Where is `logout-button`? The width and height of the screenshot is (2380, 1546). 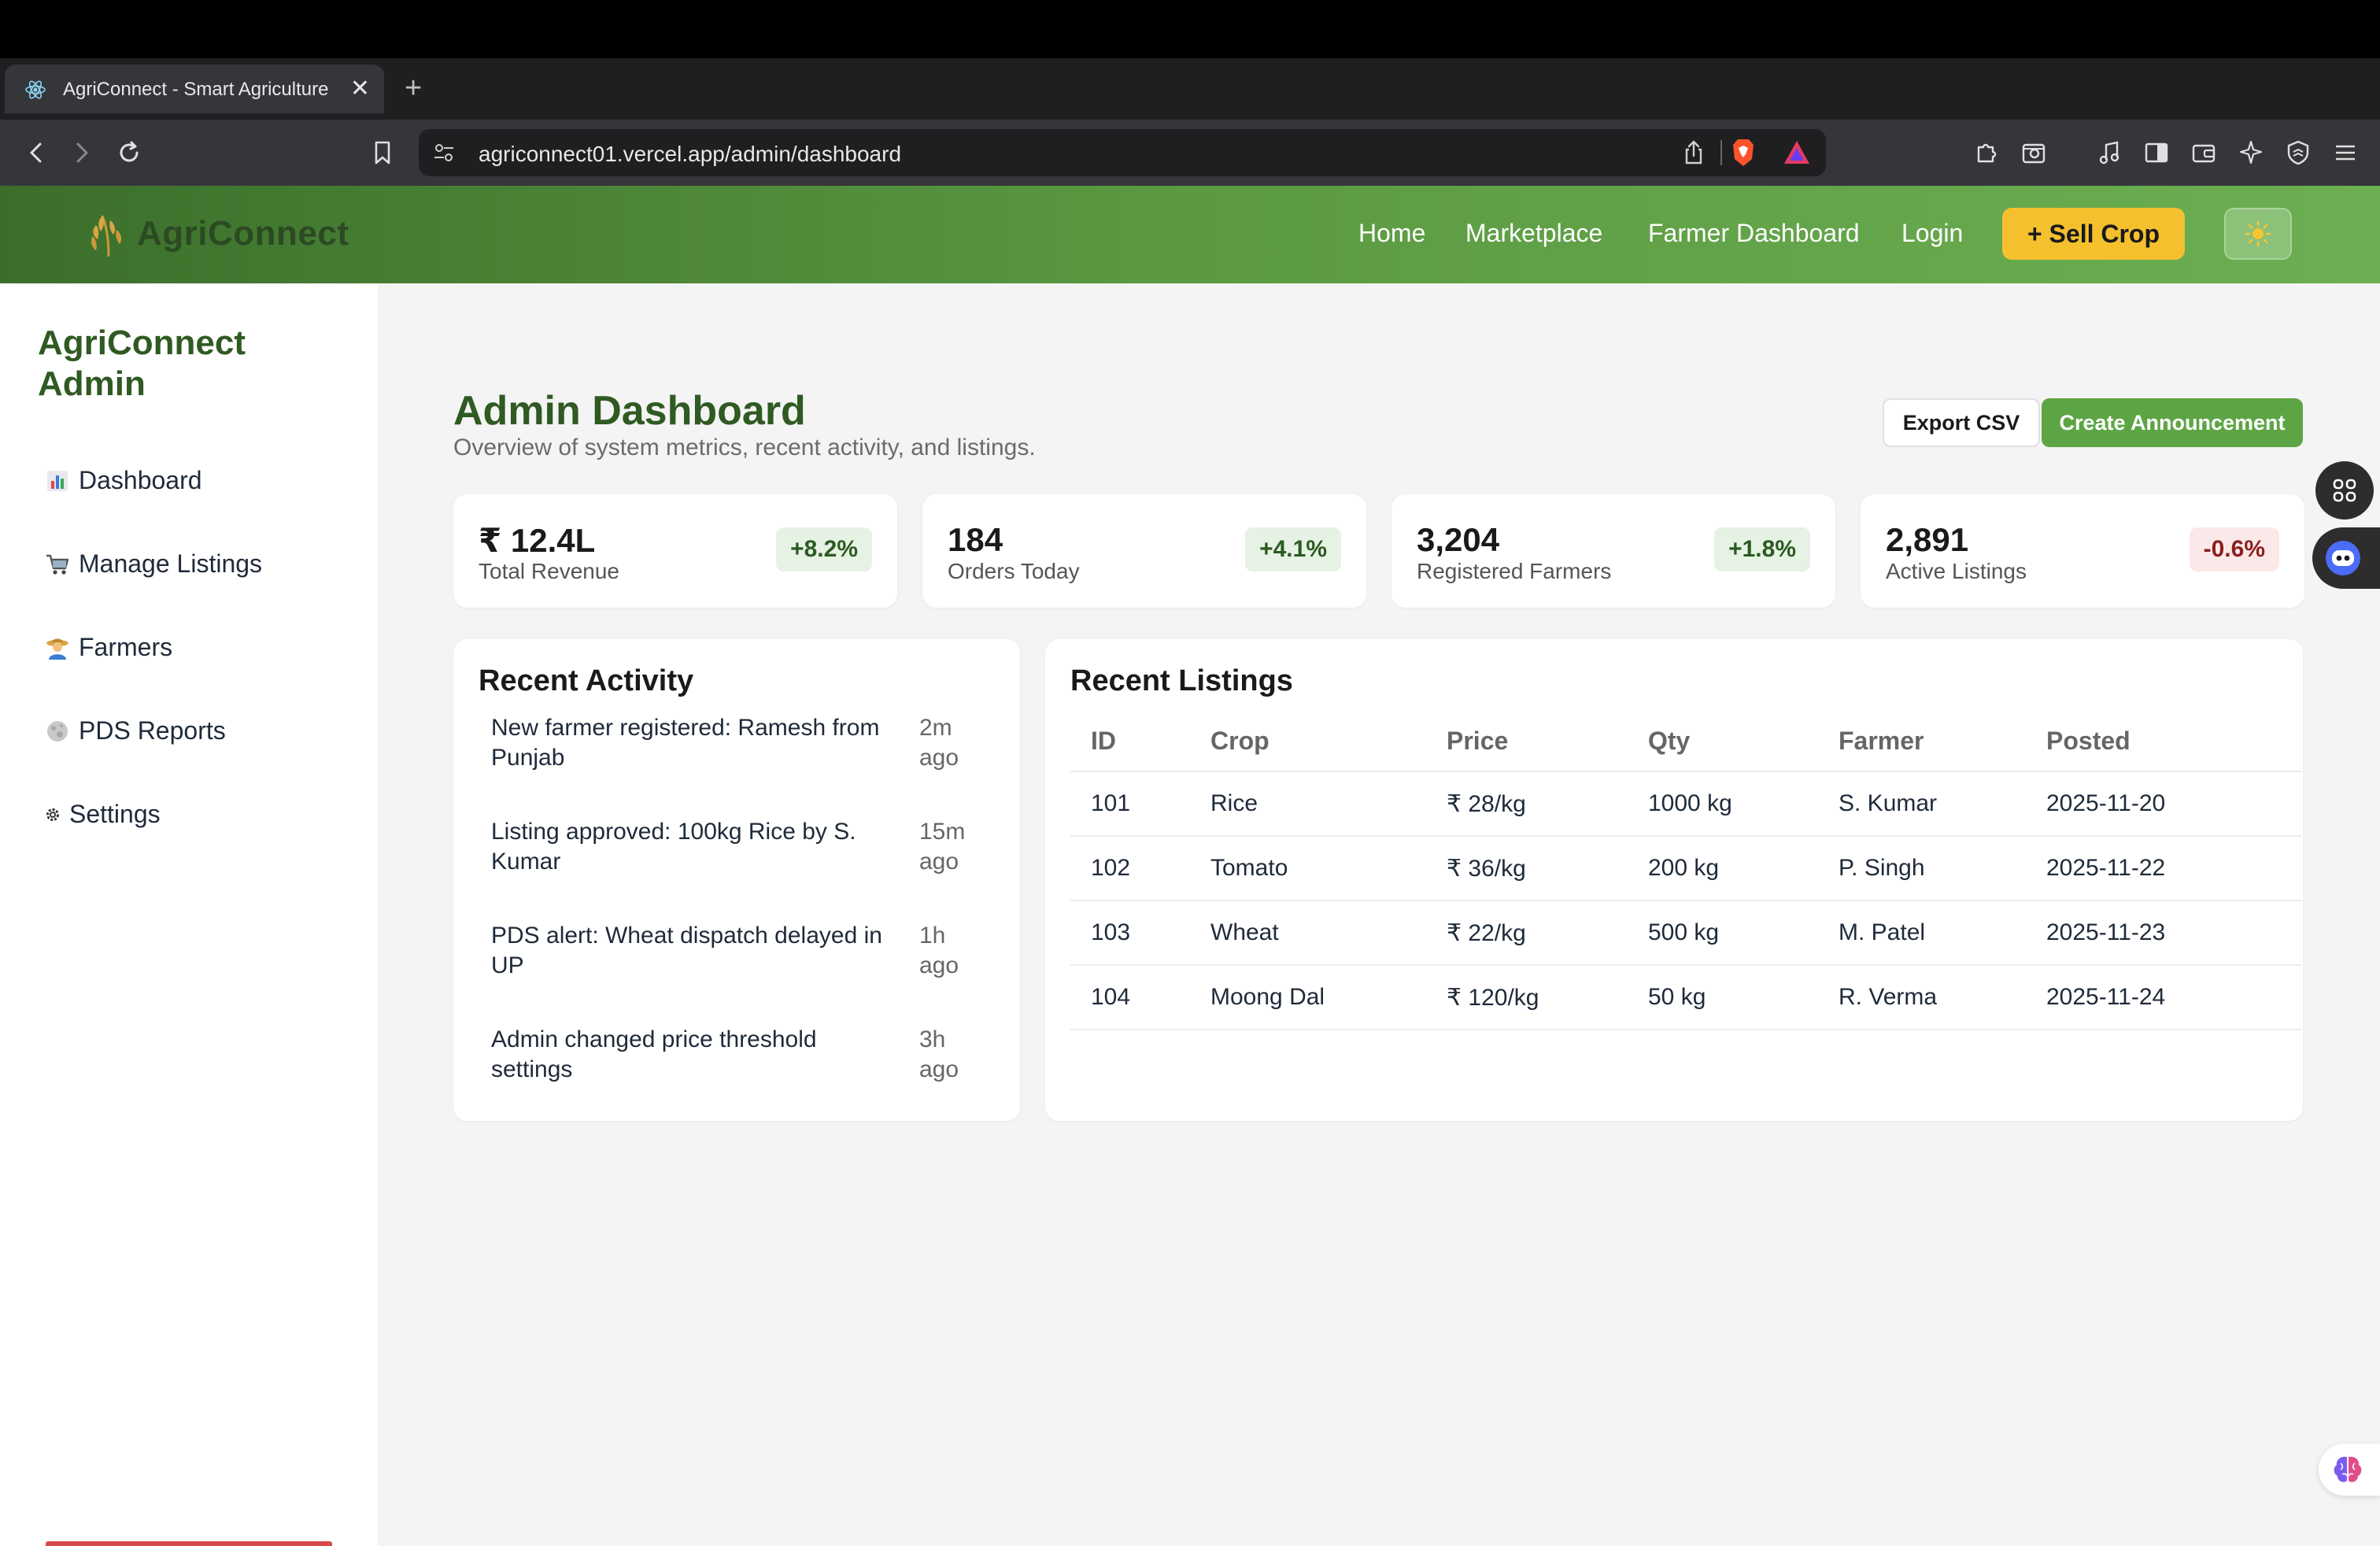 logout-button is located at coordinates (189, 1544).